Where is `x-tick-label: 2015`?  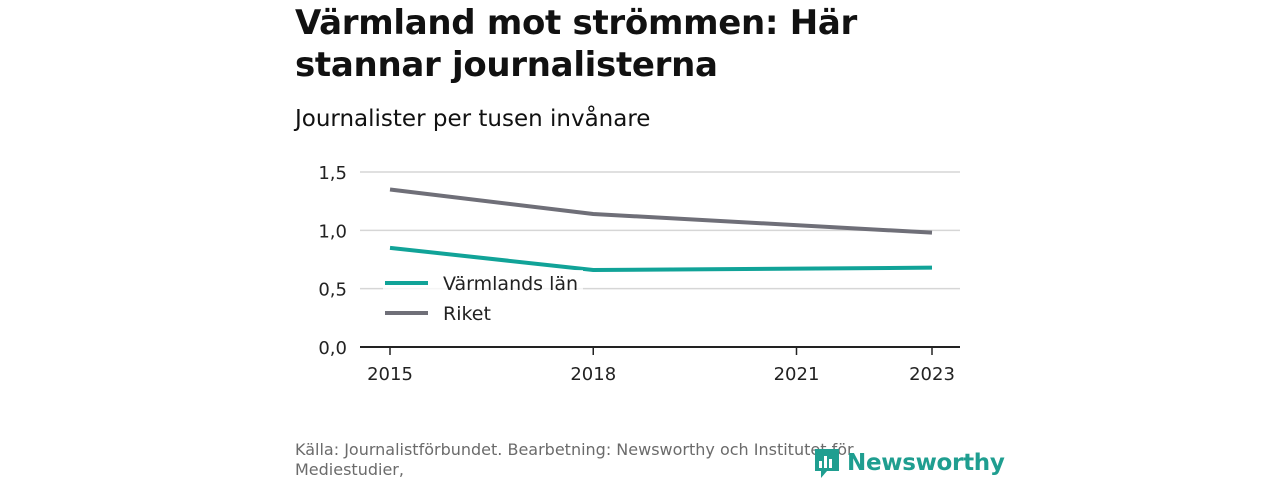 x-tick-label: 2015 is located at coordinates (390, 374).